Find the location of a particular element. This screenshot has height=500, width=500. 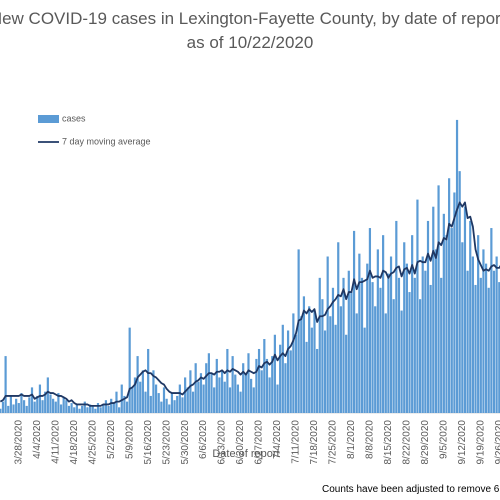

x-tick-label: 6/13/2020 is located at coordinates (222, 442).